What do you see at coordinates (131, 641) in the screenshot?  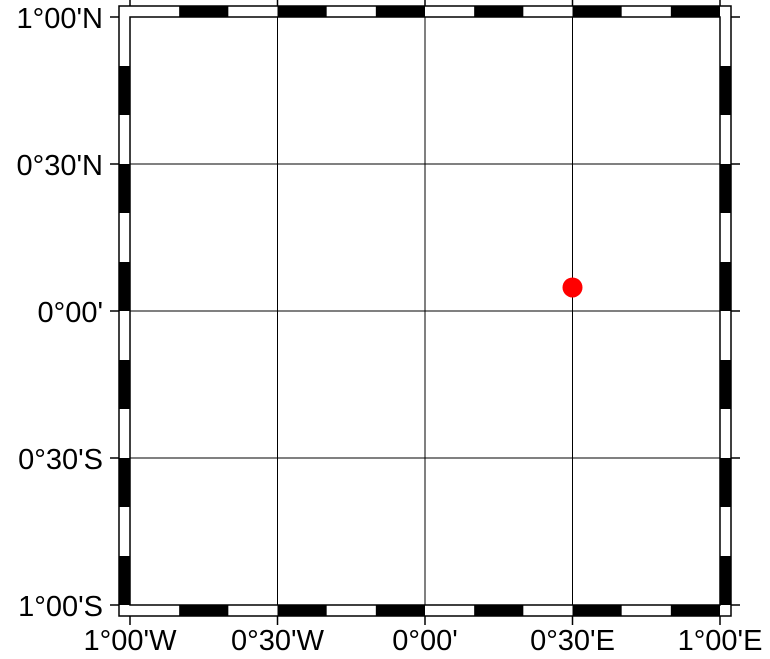 I see `lon-tick-label: 1°00'W` at bounding box center [131, 641].